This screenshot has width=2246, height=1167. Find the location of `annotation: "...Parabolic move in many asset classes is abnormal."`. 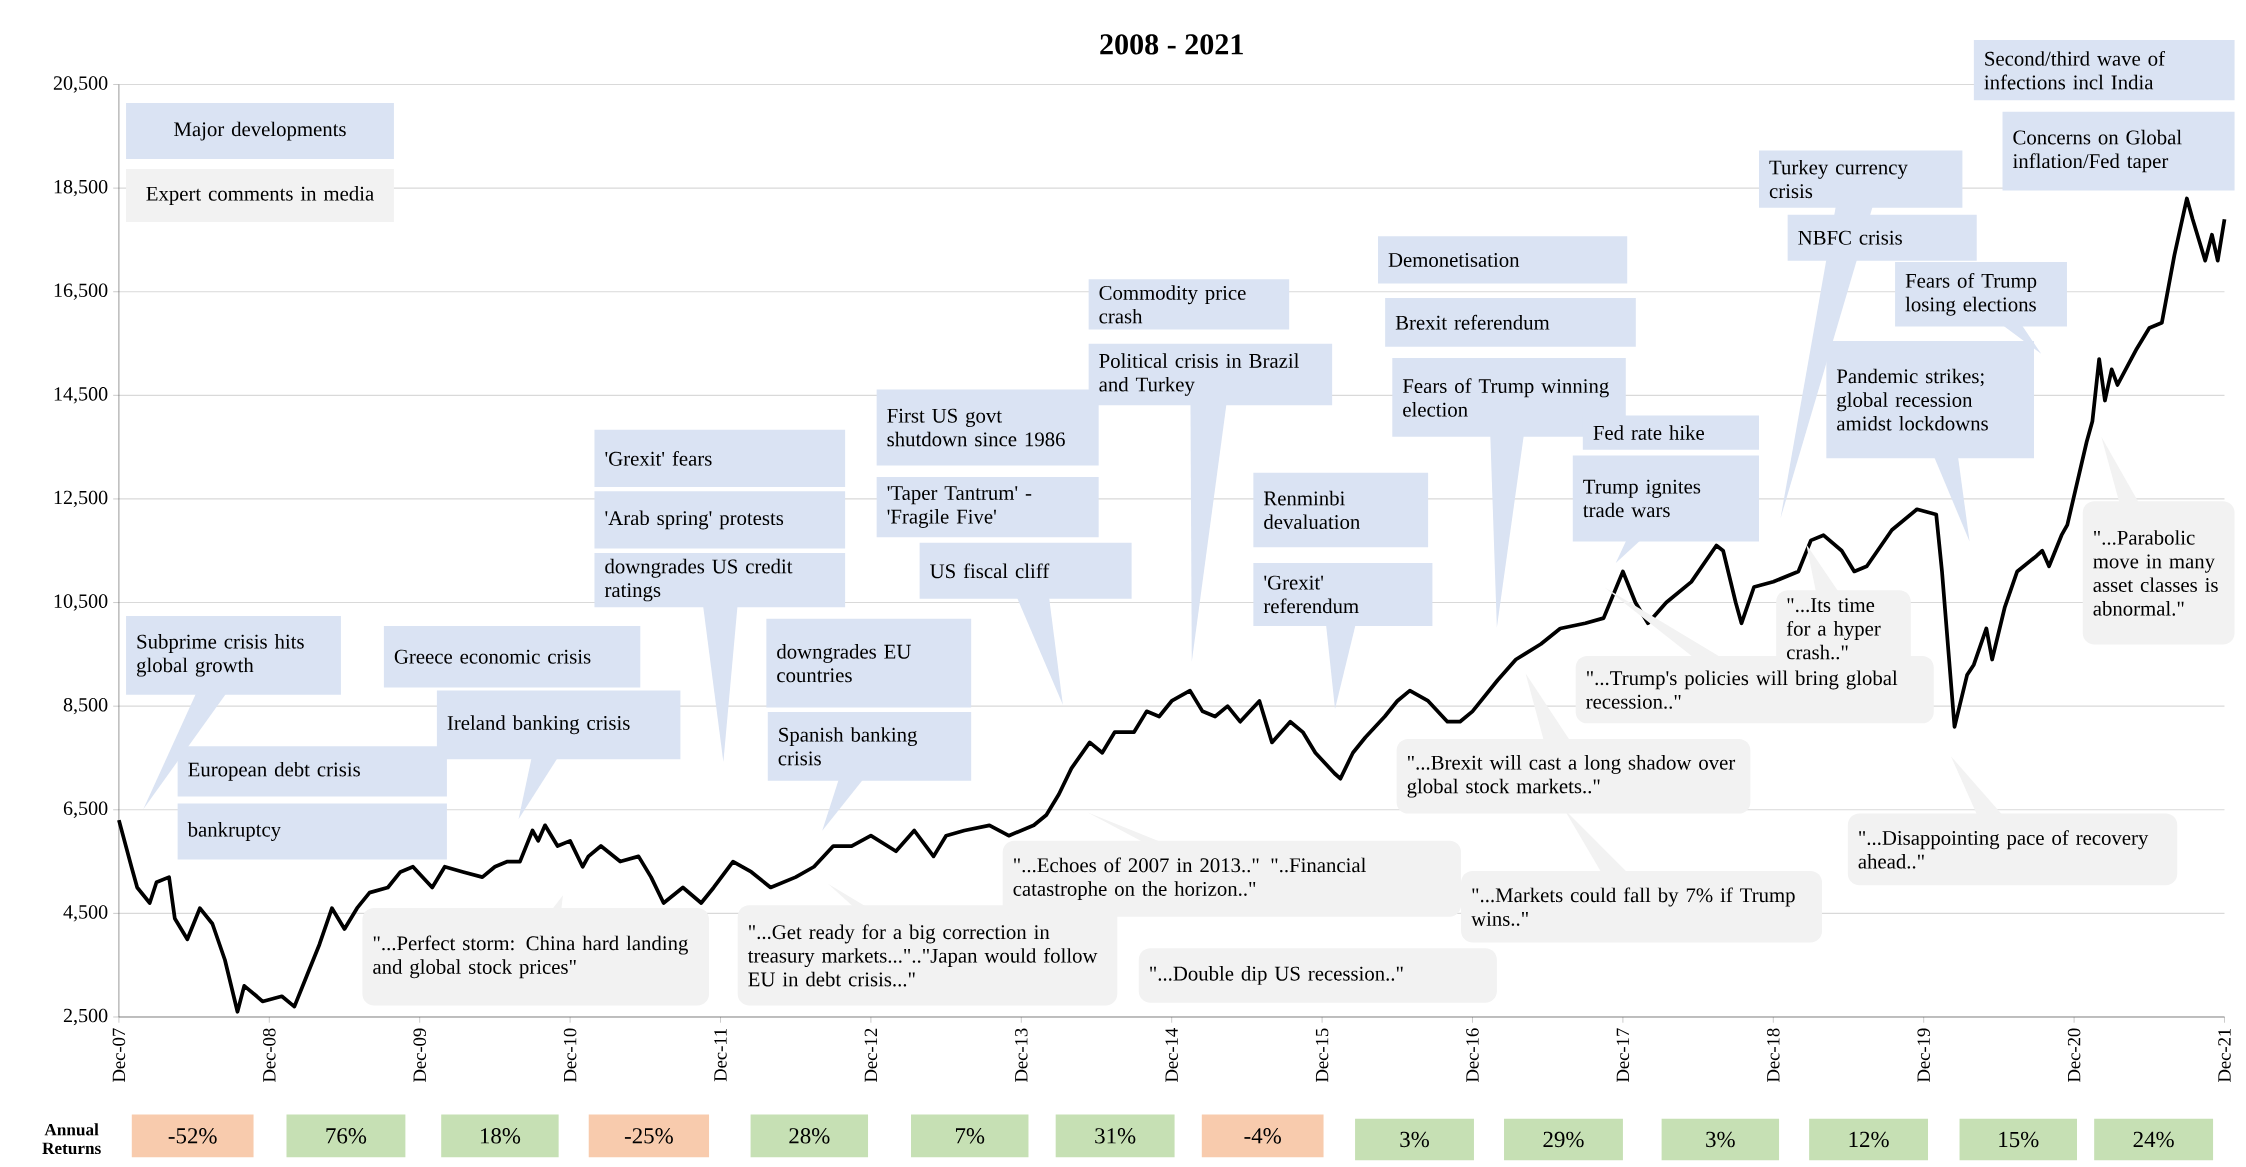

annotation: "...Parabolic move in many asset classes is abnormal." is located at coordinates (2155, 572).